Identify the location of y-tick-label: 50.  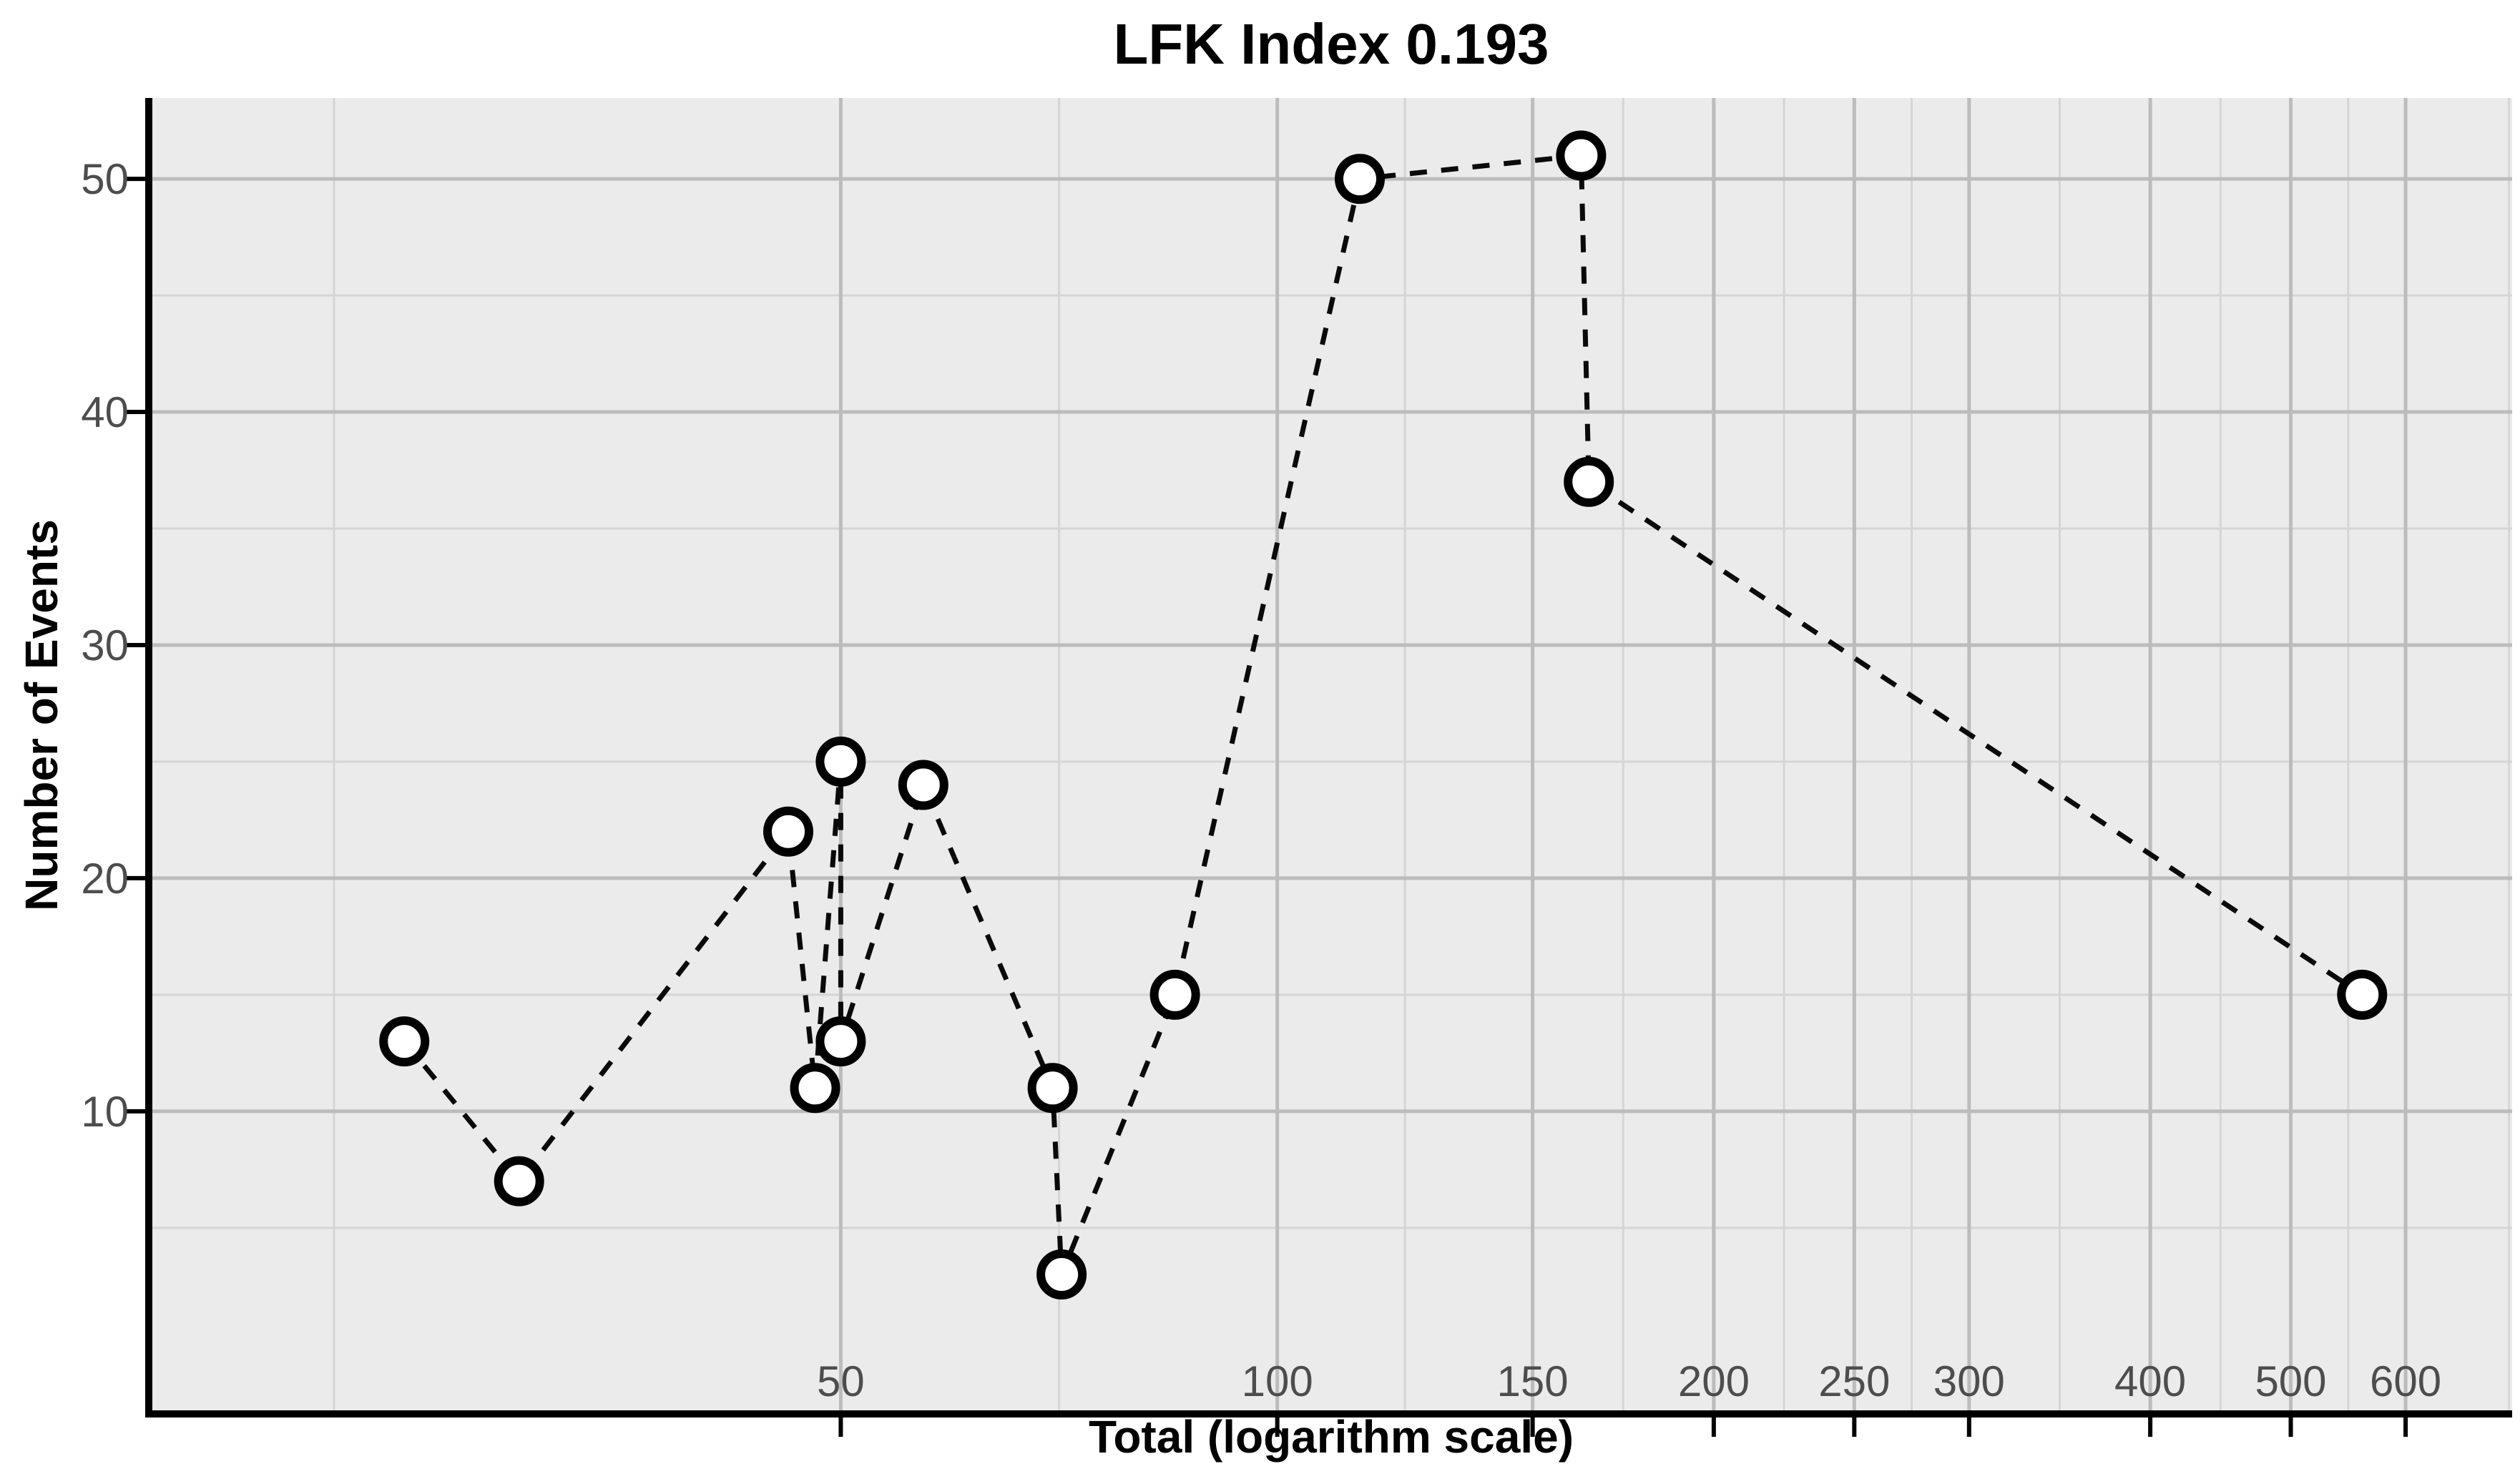
(105, 179).